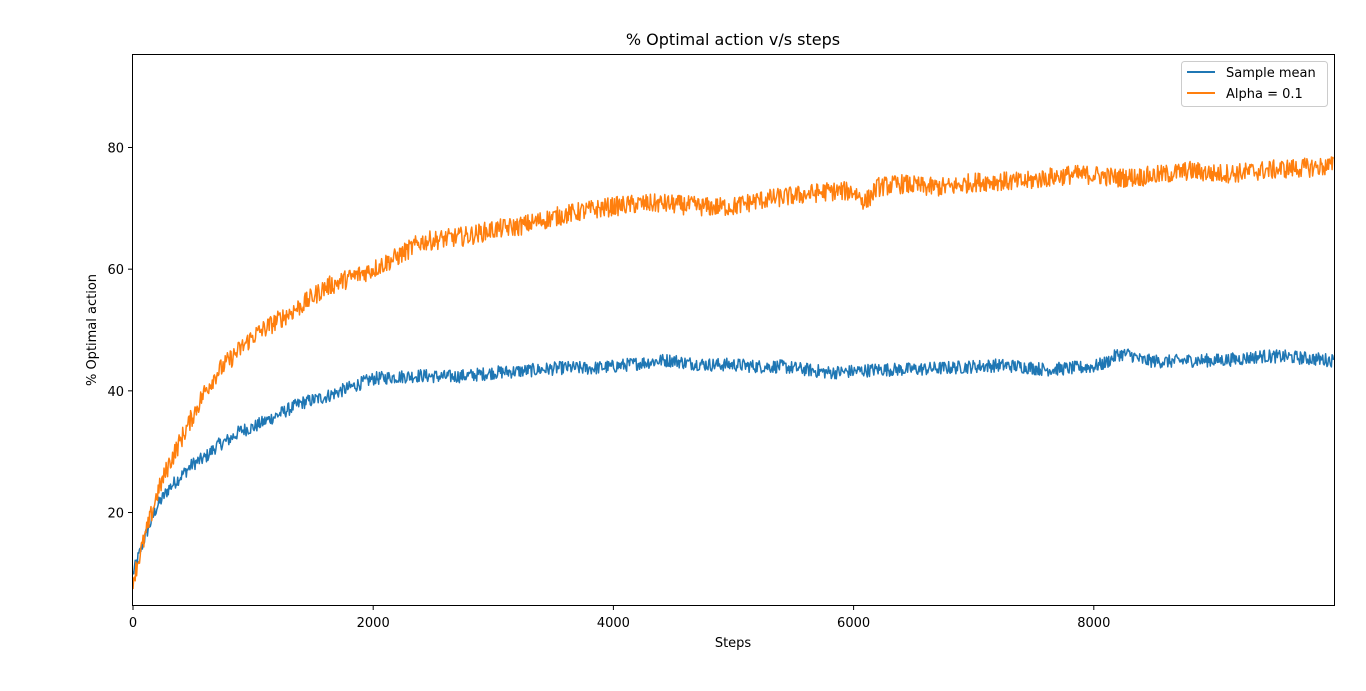 Image resolution: width=1366 pixels, height=691 pixels. I want to click on legend-label-sample-mean: Sample mean, so click(1271, 73).